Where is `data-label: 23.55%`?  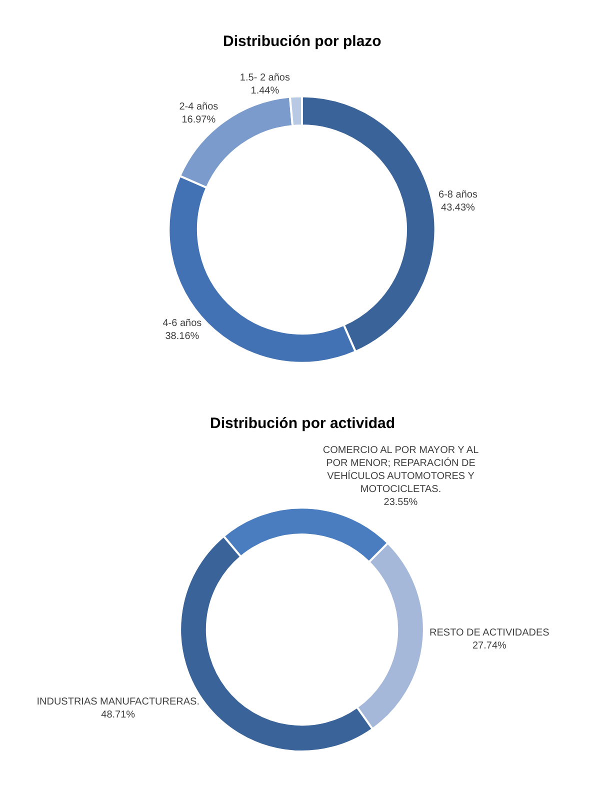
data-label: 23.55% is located at coordinates (401, 502).